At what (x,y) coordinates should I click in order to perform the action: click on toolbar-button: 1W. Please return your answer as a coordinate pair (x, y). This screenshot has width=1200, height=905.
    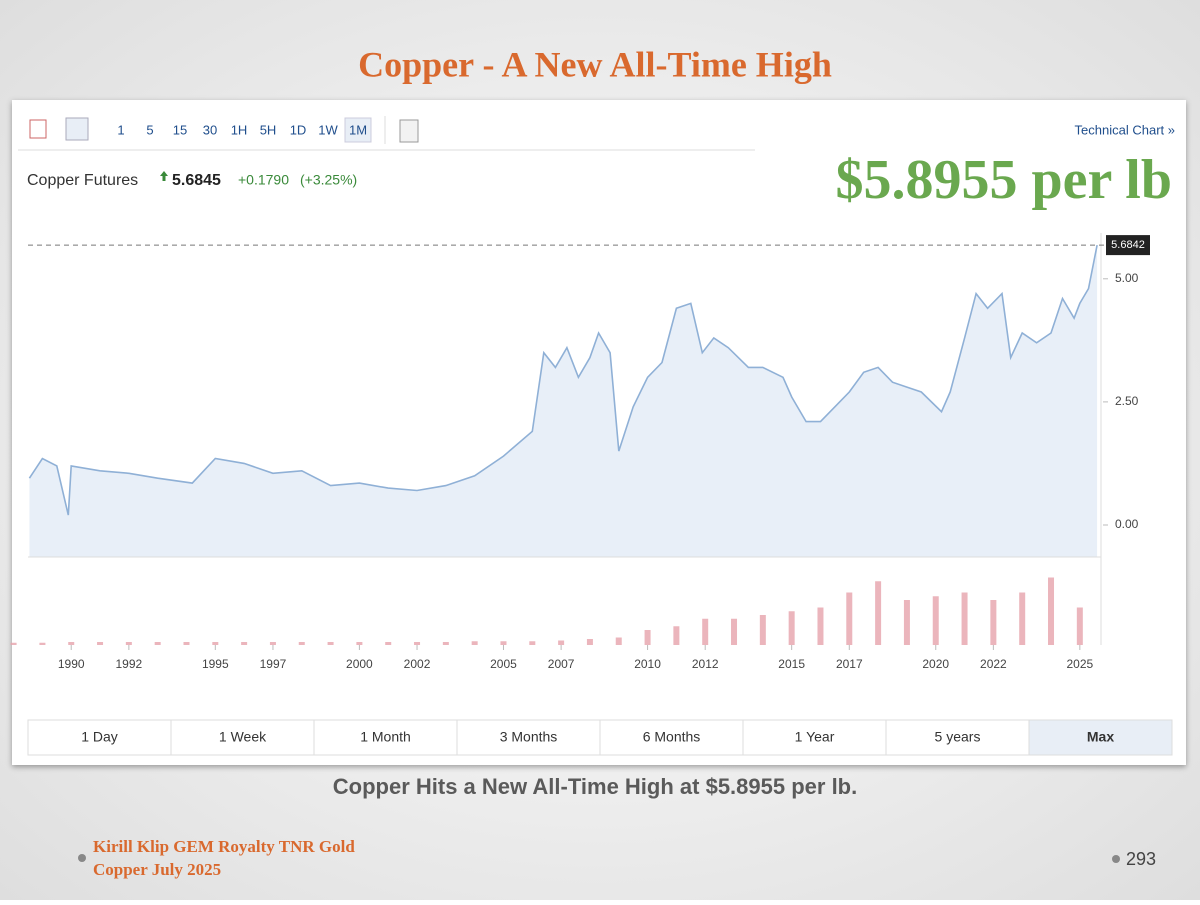
    Looking at the image, I should click on (328, 129).